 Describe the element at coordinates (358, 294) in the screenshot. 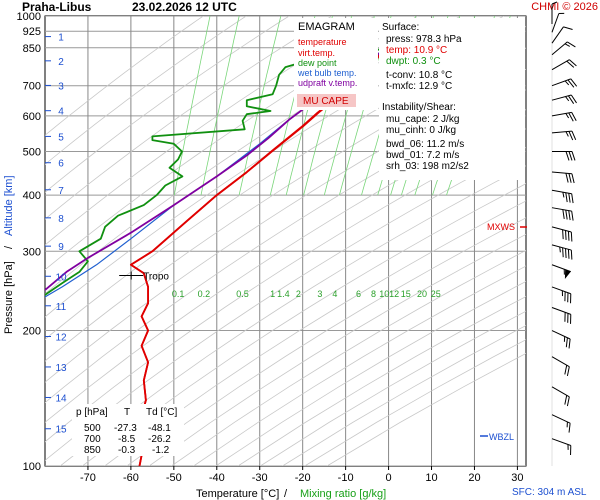

I see `mixing-ratio-label: 6` at that location.